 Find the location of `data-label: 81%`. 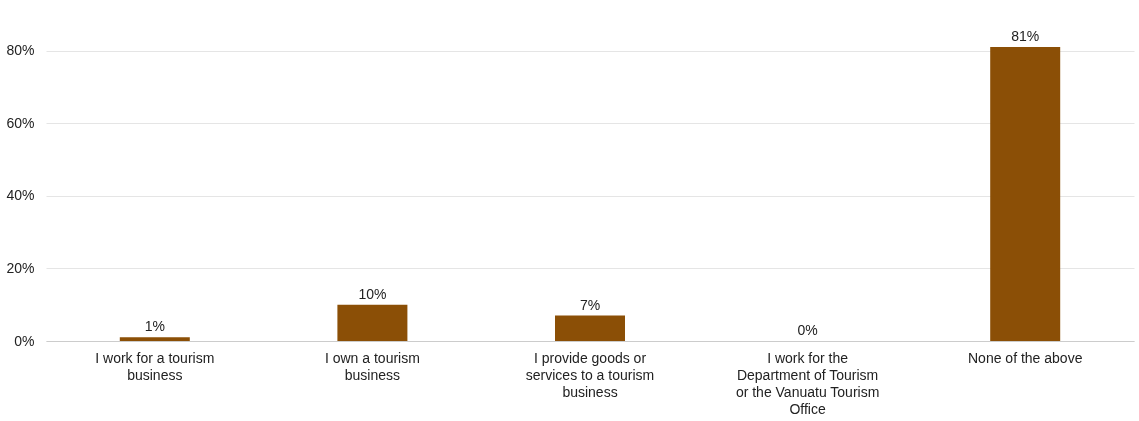

data-label: 81% is located at coordinates (1025, 36).